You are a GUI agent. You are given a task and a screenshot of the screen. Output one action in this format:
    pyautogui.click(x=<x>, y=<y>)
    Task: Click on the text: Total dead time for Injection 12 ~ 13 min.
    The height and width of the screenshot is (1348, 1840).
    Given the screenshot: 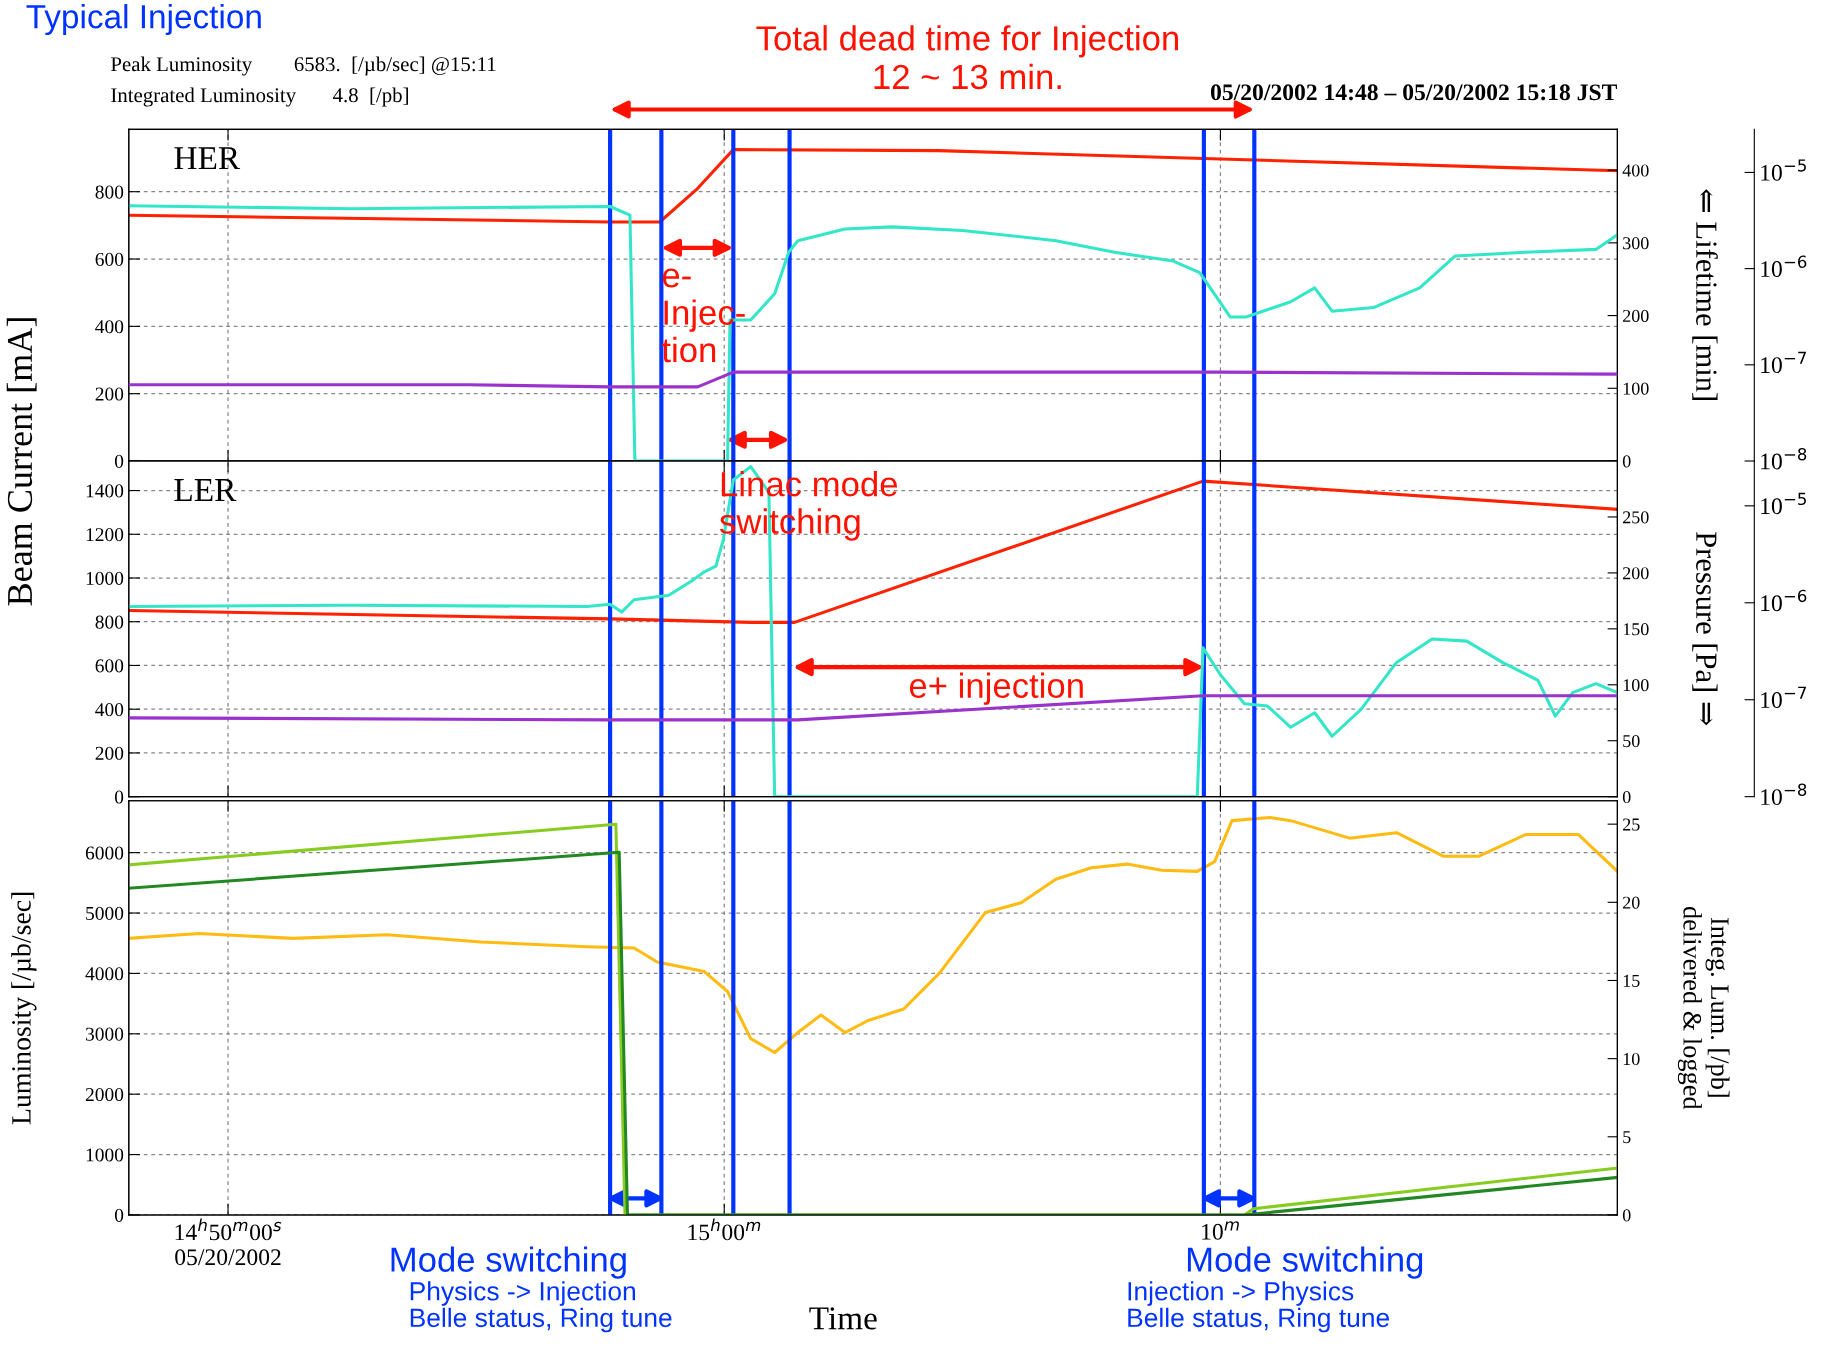 What is the action you would take?
    pyautogui.click(x=967, y=57)
    